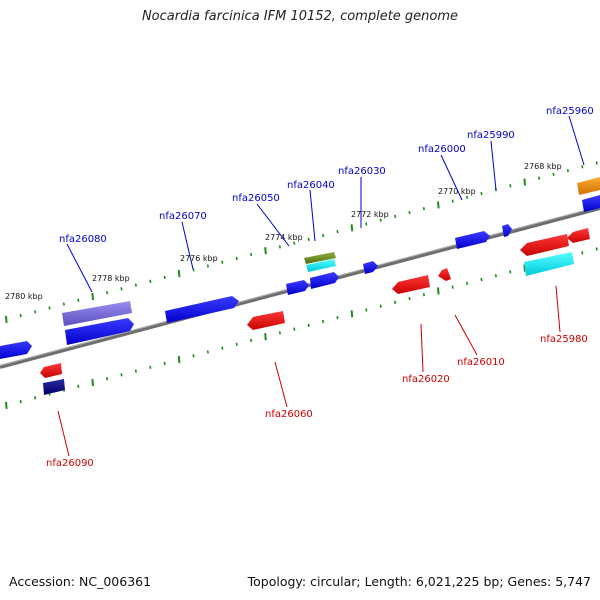 The height and width of the screenshot is (600, 600). I want to click on gene-label: nfa26010, so click(481, 362).